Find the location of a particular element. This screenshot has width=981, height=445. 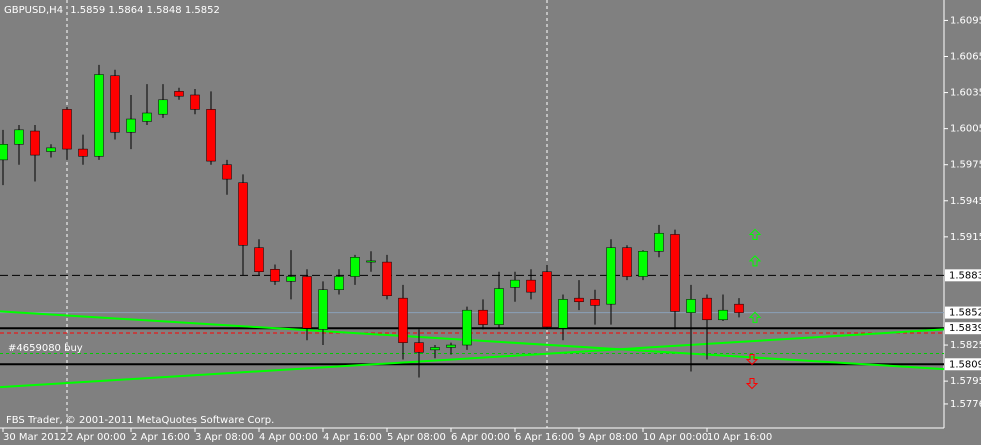

y-tick-label: 1.6065 is located at coordinates (965, 57).